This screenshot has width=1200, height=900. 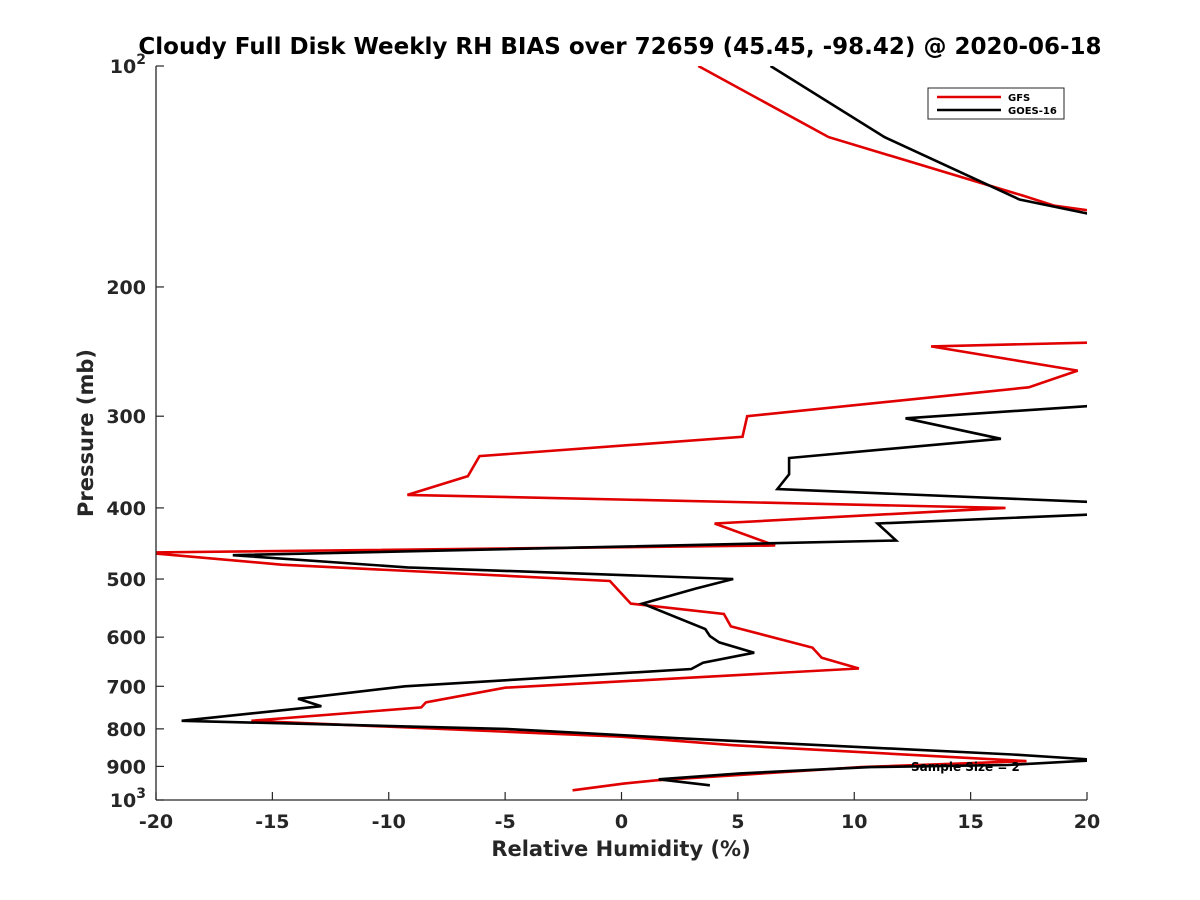 I want to click on legend: GFS GOES-16, so click(x=996, y=103).